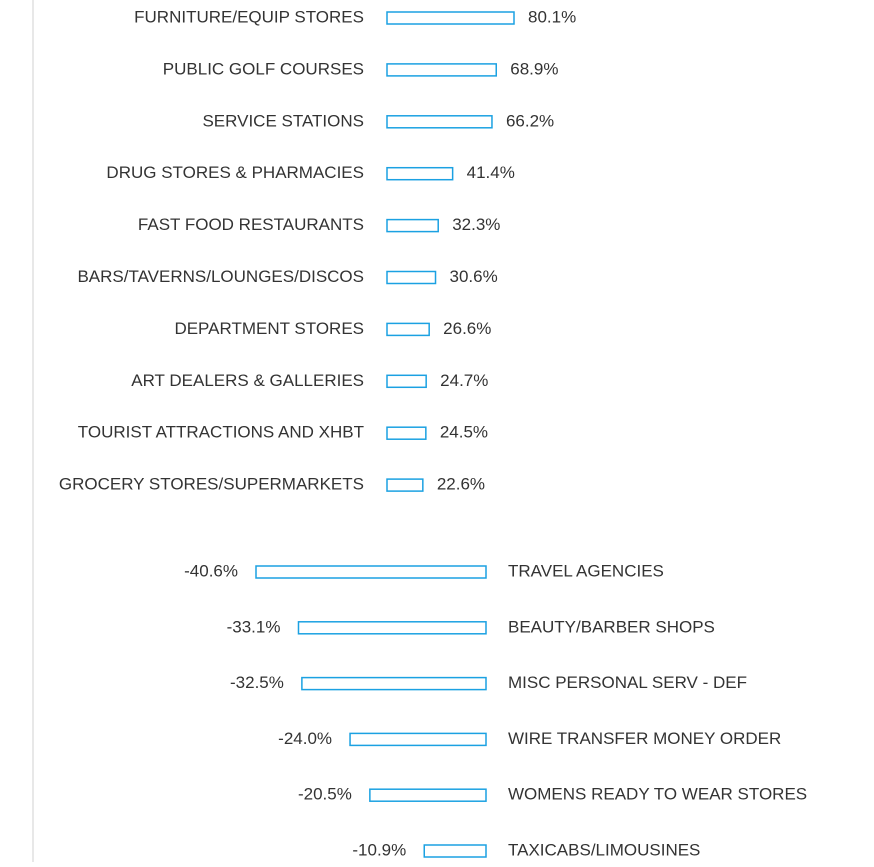  I want to click on value-label: -24.0%, so click(305, 738).